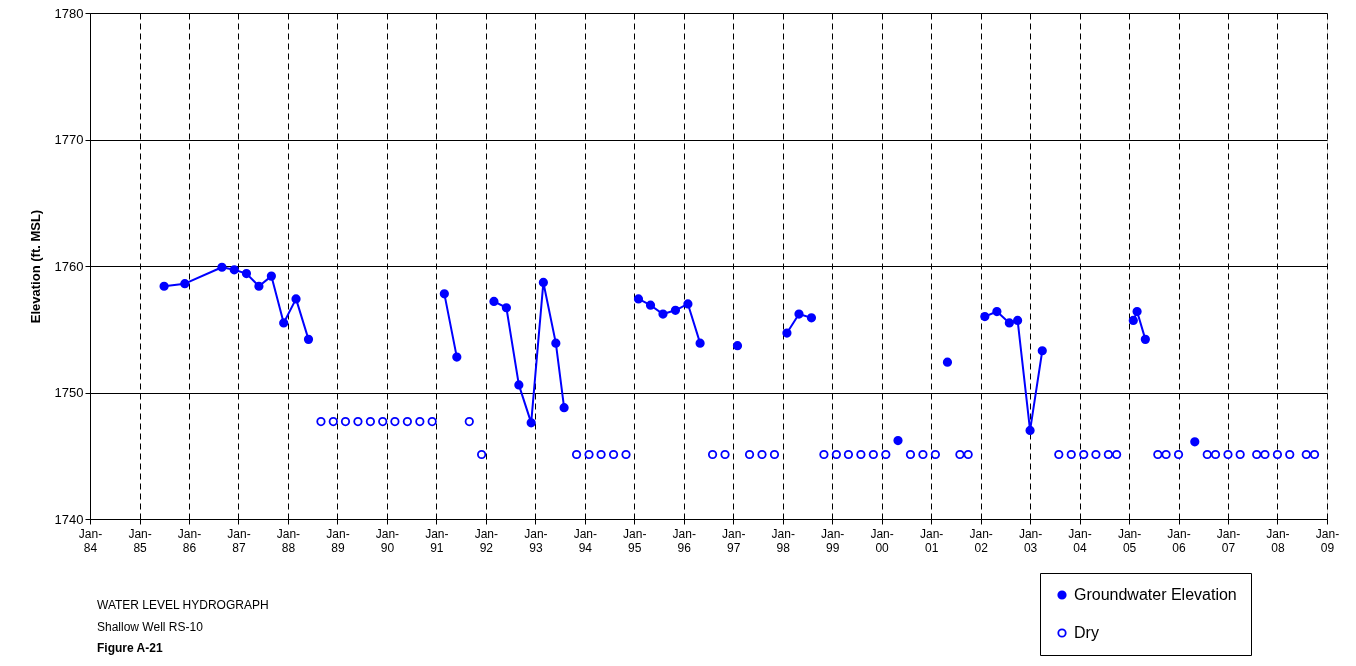 This screenshot has height=666, width=1356. Describe the element at coordinates (536, 540) in the screenshot. I see `x-tick-label: Jan-93` at that location.